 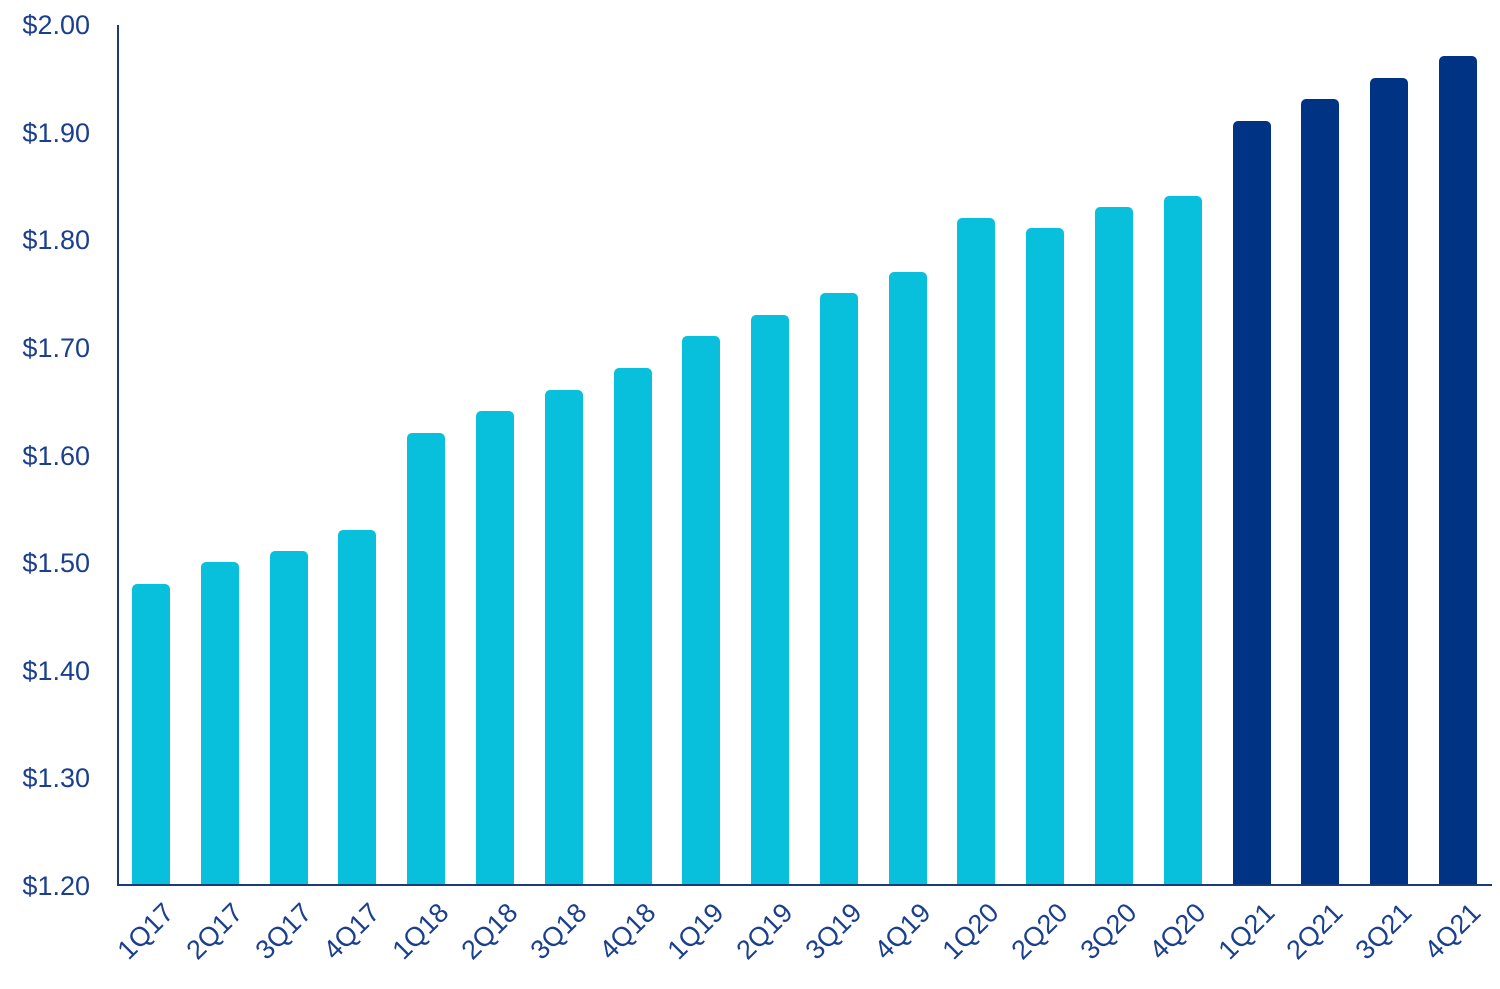 What do you see at coordinates (1452, 931) in the screenshot?
I see `x-axis-tick-label: 4Q21` at bounding box center [1452, 931].